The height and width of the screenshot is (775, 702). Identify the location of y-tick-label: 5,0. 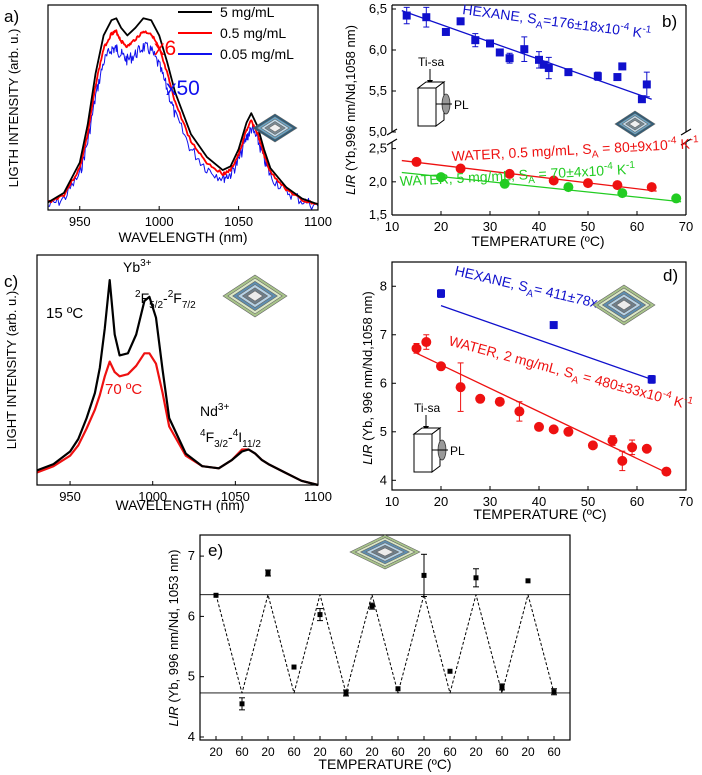
(378, 131).